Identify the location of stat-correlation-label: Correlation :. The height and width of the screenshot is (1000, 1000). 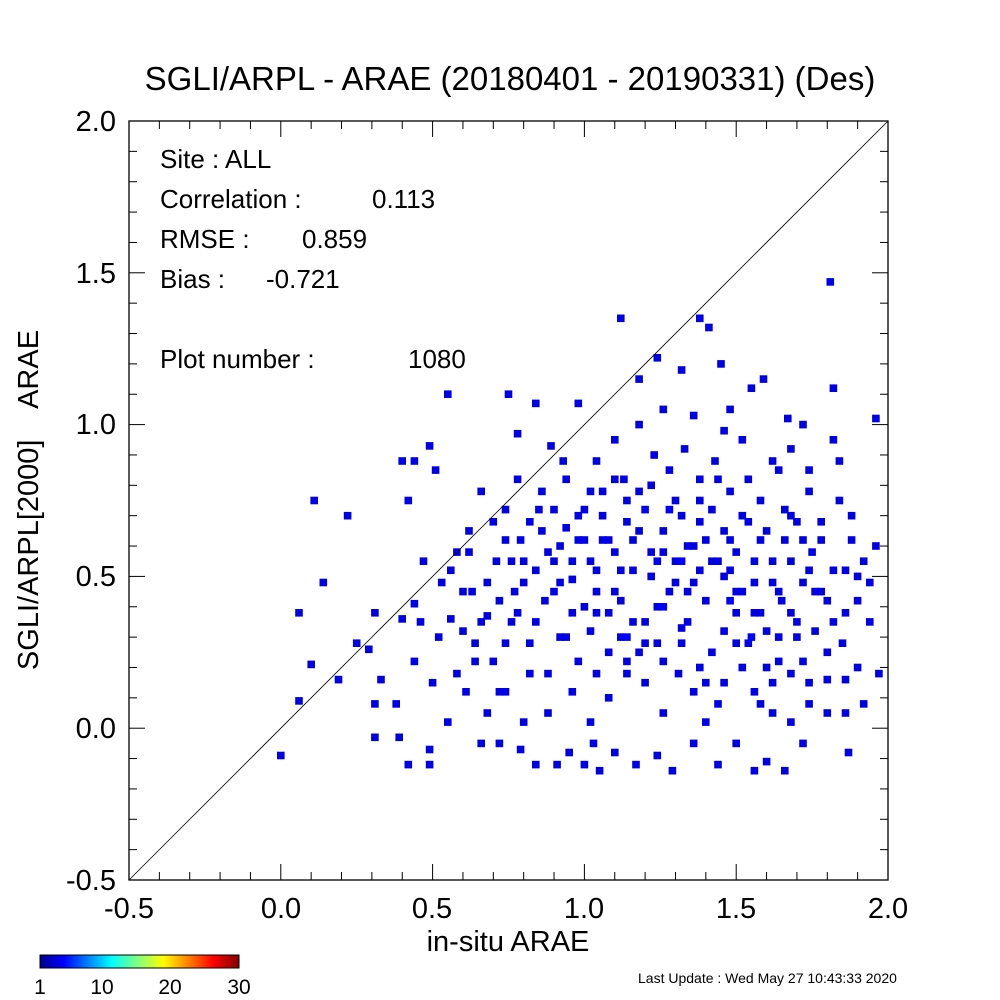
(231, 199).